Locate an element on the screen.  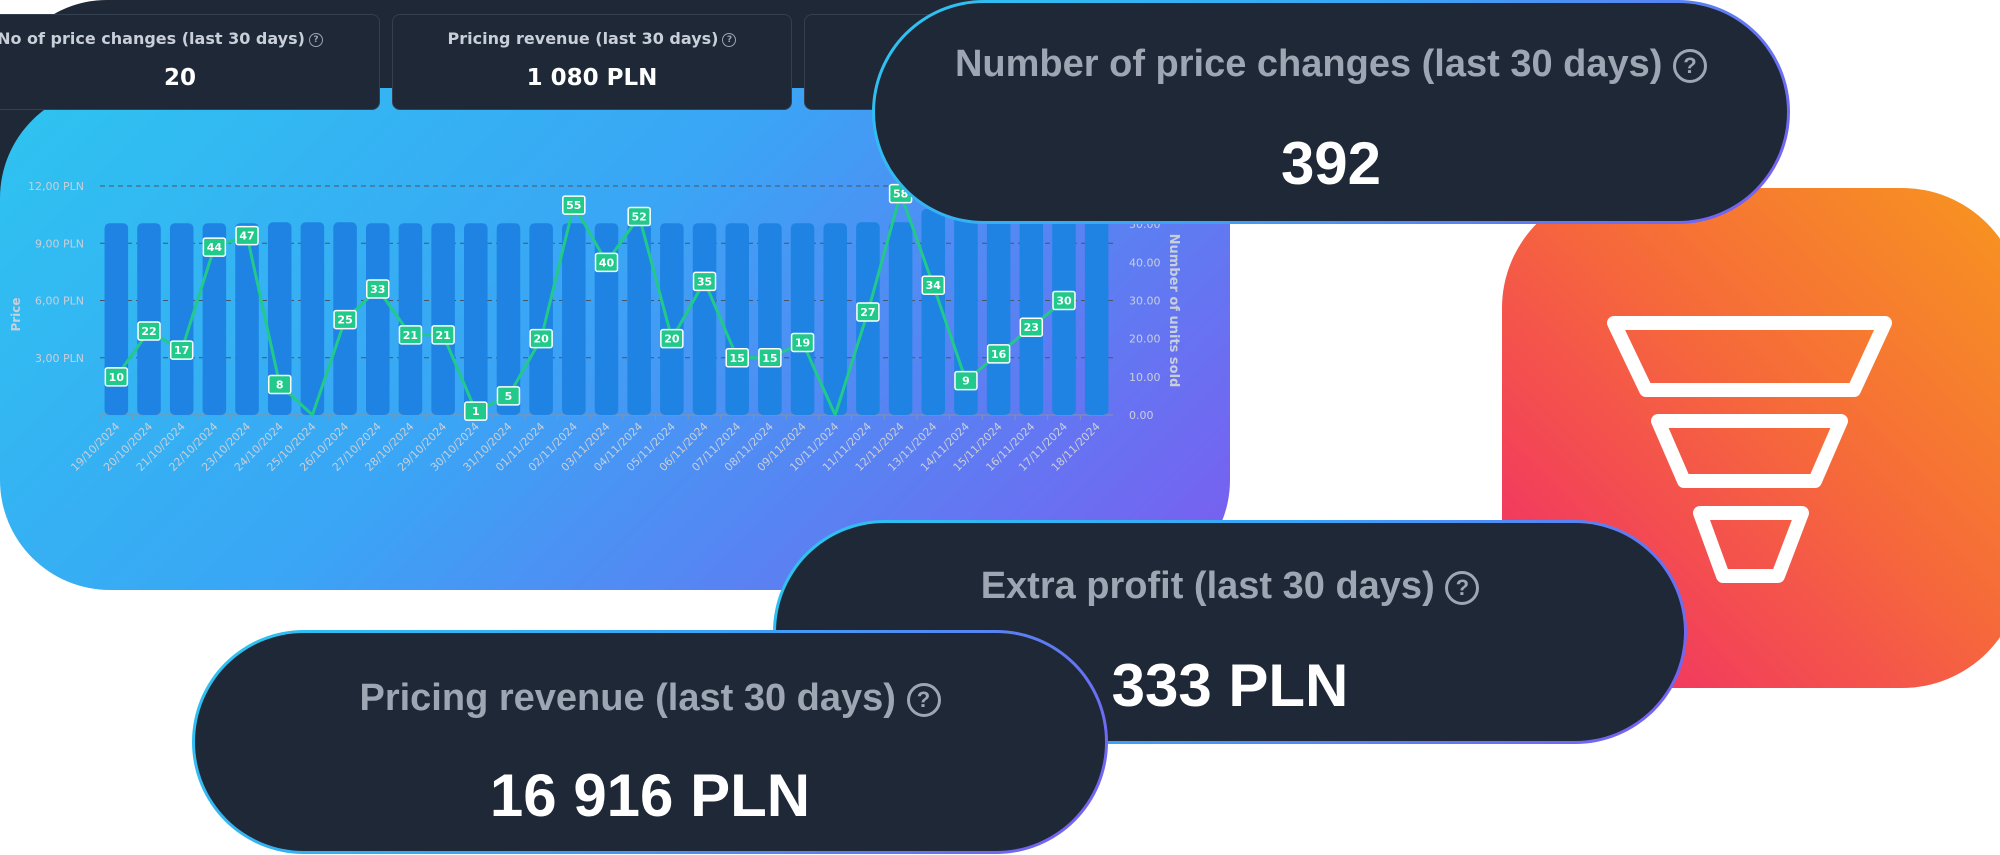
units-point-label: 27 is located at coordinates (867, 312).